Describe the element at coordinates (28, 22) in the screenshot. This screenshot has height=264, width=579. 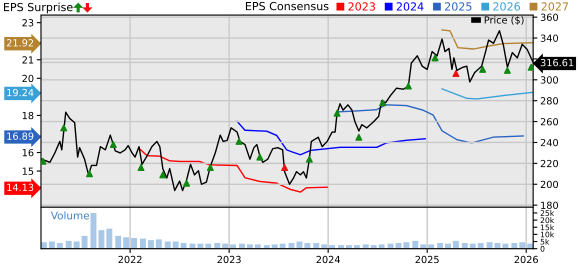
I see `y-tick-label: 23` at that location.